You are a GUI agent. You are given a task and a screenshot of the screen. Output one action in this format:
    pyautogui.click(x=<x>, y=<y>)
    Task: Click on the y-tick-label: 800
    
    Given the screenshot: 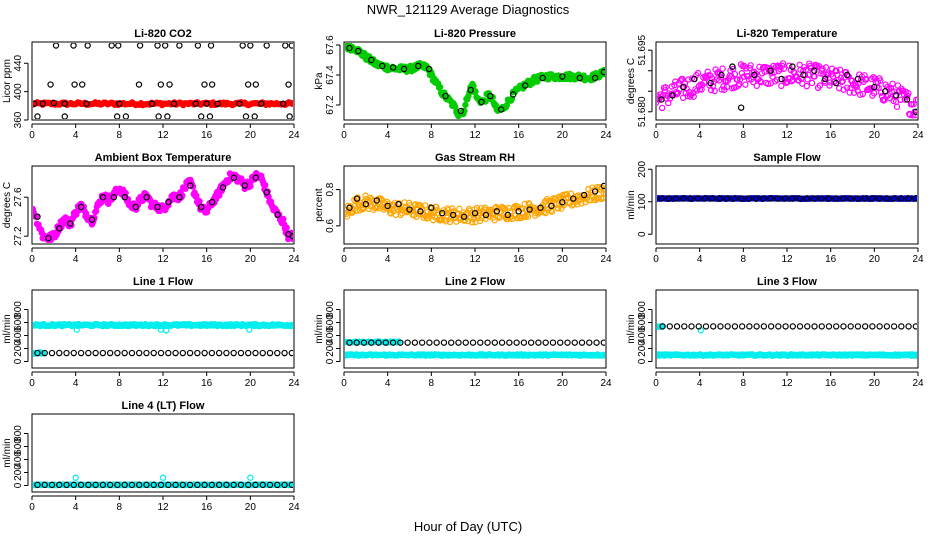 What is the action you would take?
    pyautogui.click(x=642, y=309)
    